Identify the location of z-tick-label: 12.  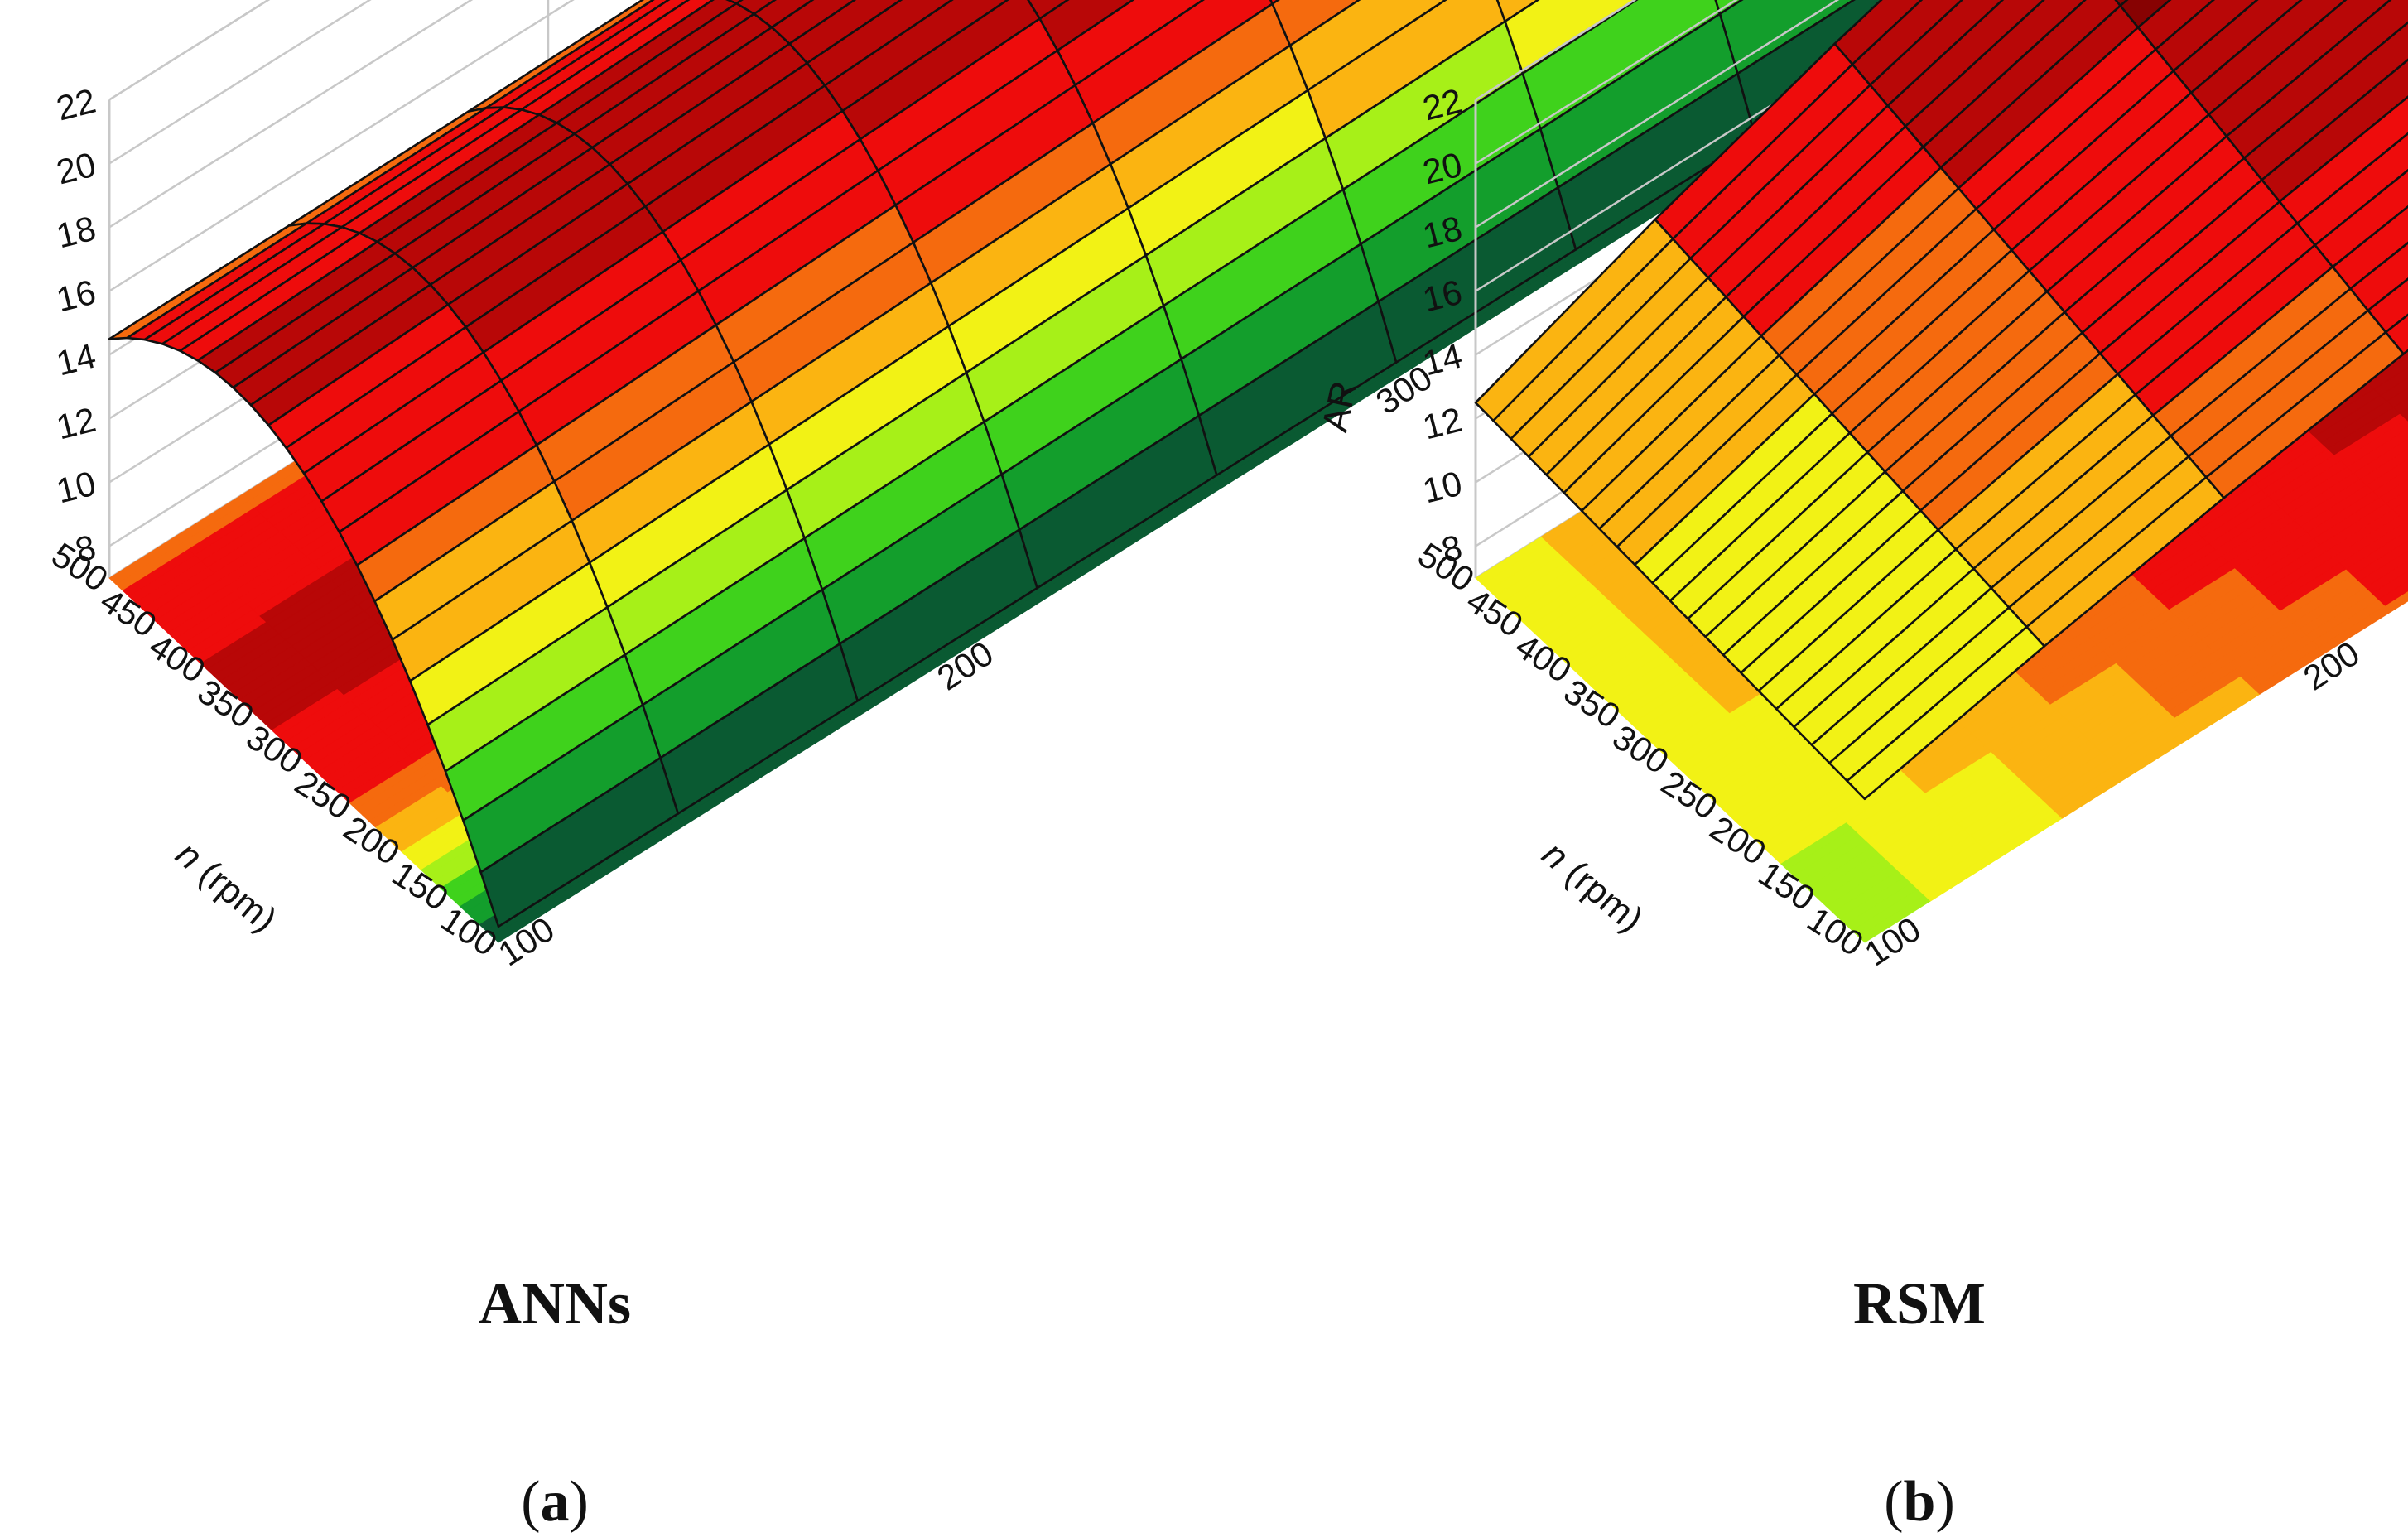
(75, 423).